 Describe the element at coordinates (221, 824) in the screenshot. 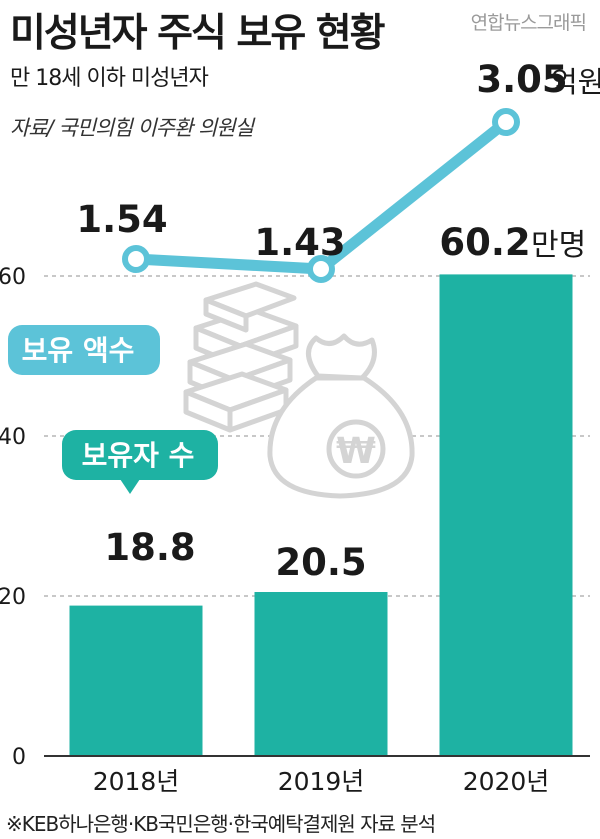

I see `footnote: ※KEB하나은행·KB국민은행·한국예탁결제원 자료 분석` at that location.